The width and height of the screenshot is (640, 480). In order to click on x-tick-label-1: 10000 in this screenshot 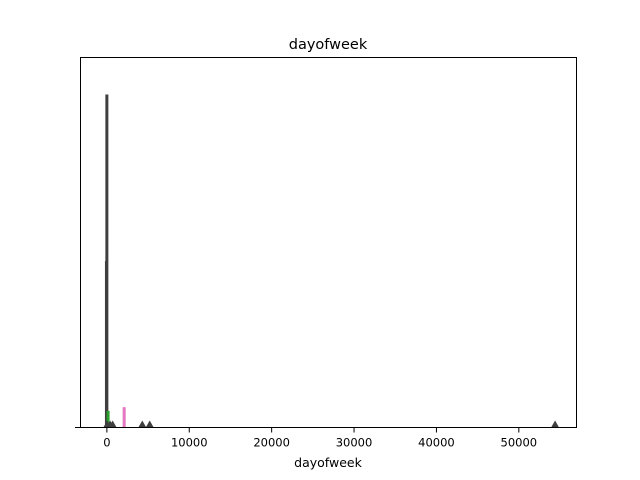, I will do `click(189, 443)`.